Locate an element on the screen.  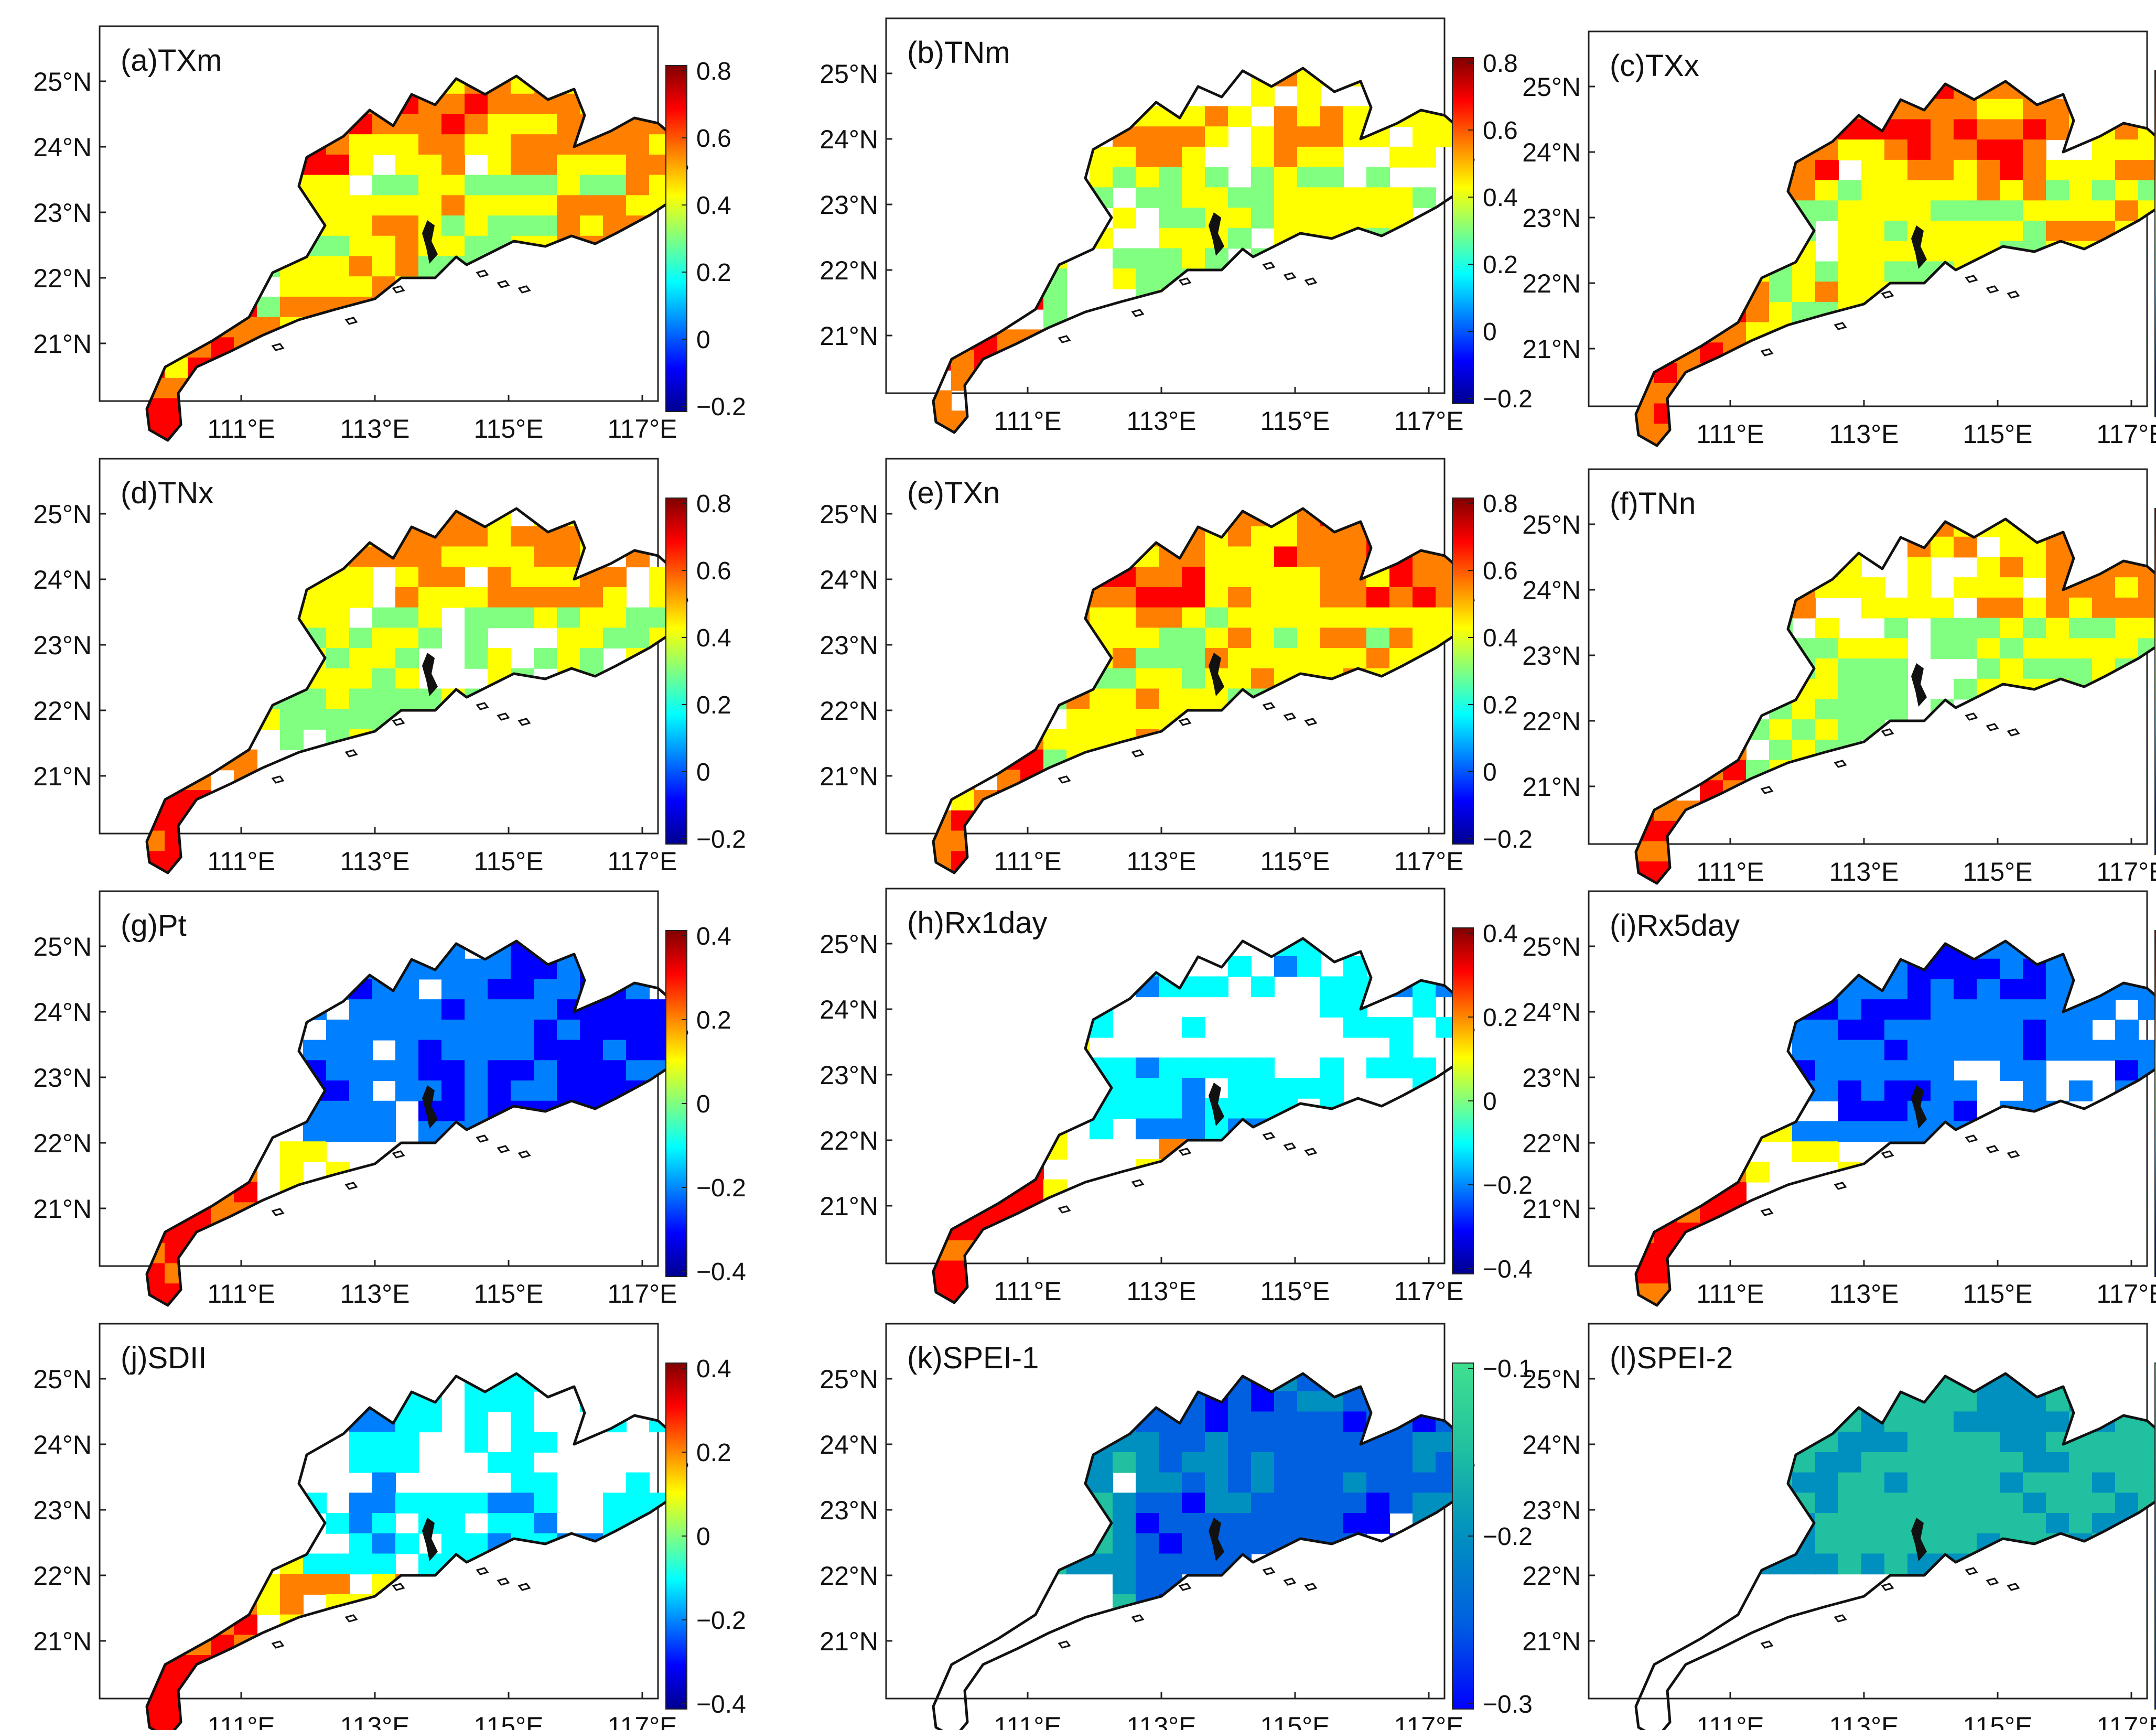
lat-tick-label: 21°N is located at coordinates (1551, 787).